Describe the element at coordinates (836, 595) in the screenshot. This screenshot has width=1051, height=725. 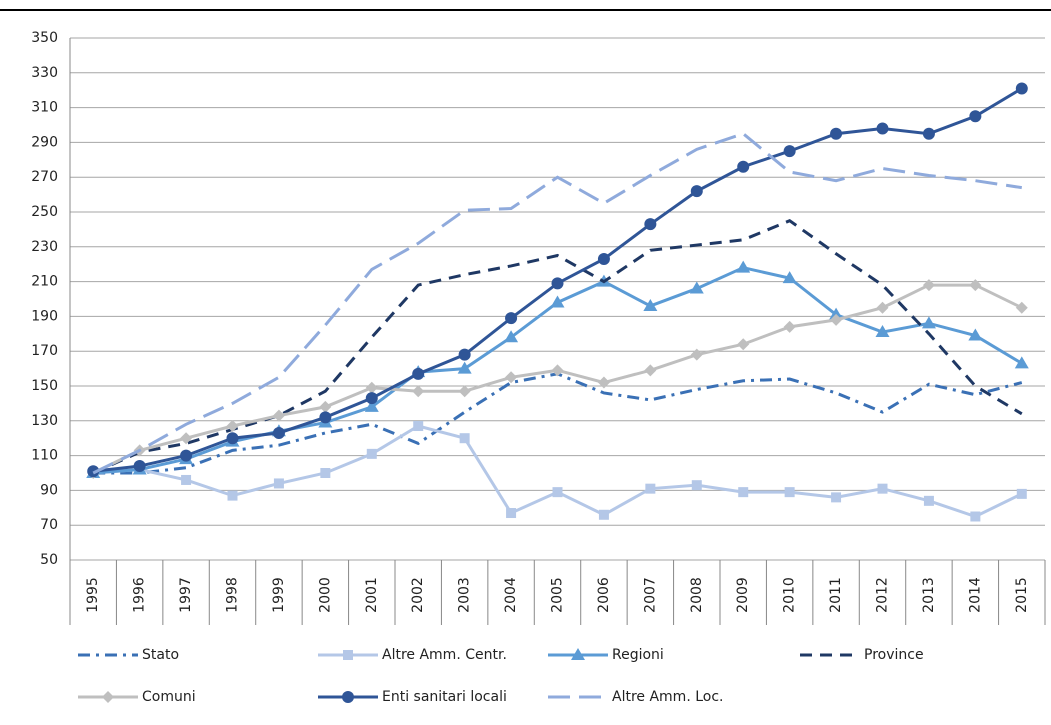
I see `x-tick-label: 2011` at that location.